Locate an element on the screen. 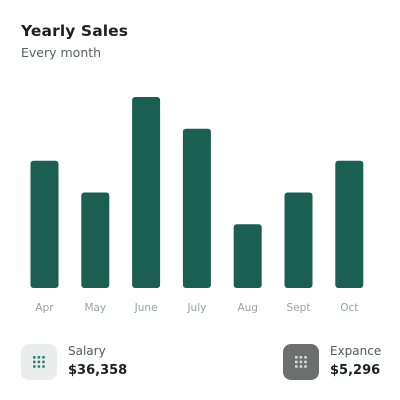 Image resolution: width=400 pixels, height=400 pixels. chart-subtitle: Every month is located at coordinates (61, 52).